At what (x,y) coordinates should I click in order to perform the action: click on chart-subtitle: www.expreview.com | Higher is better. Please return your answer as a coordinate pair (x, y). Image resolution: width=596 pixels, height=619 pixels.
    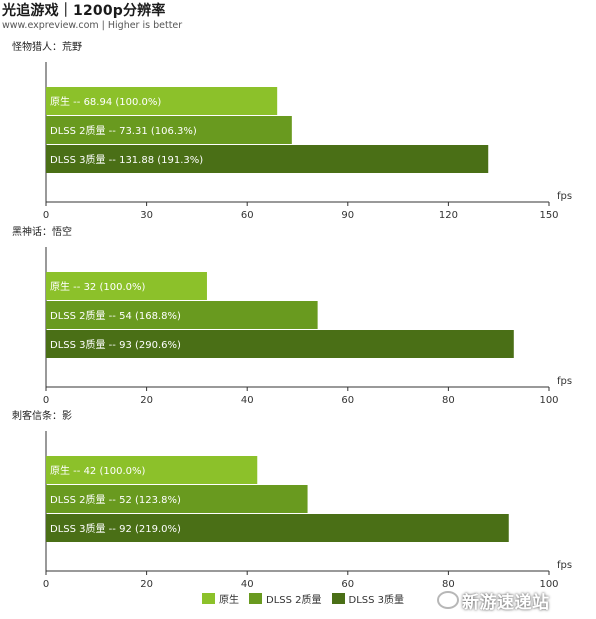
    Looking at the image, I should click on (92, 25).